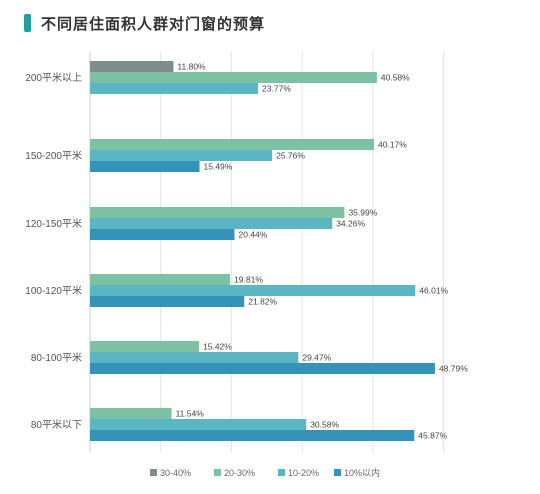  Describe the element at coordinates (190, 414) in the screenshot. I see `data-label: 11.54%` at that location.